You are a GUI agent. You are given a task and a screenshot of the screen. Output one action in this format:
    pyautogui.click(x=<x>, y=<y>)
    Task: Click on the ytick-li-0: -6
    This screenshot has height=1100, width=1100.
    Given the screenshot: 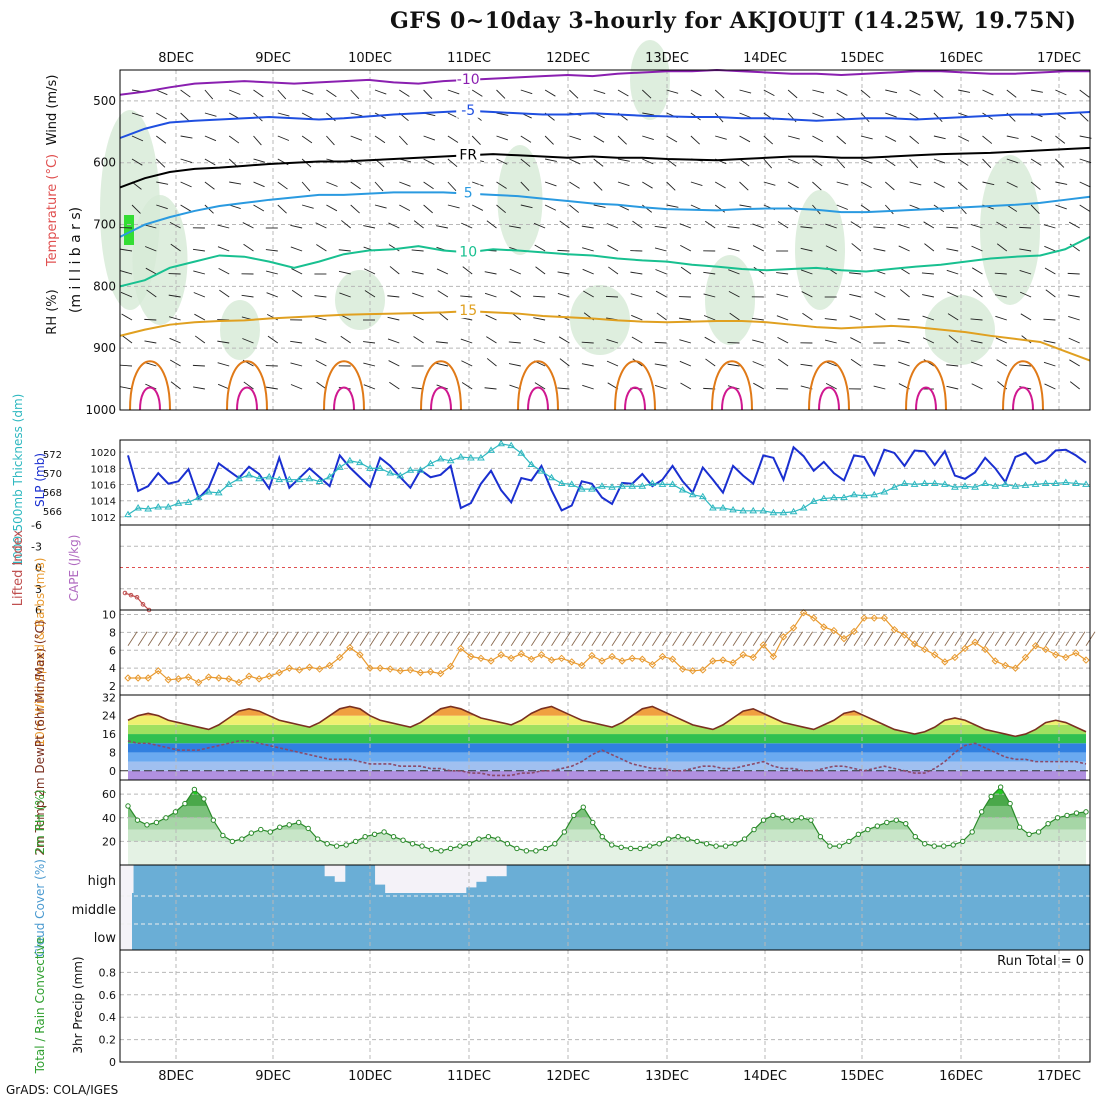 What is the action you would take?
    pyautogui.click(x=36, y=525)
    